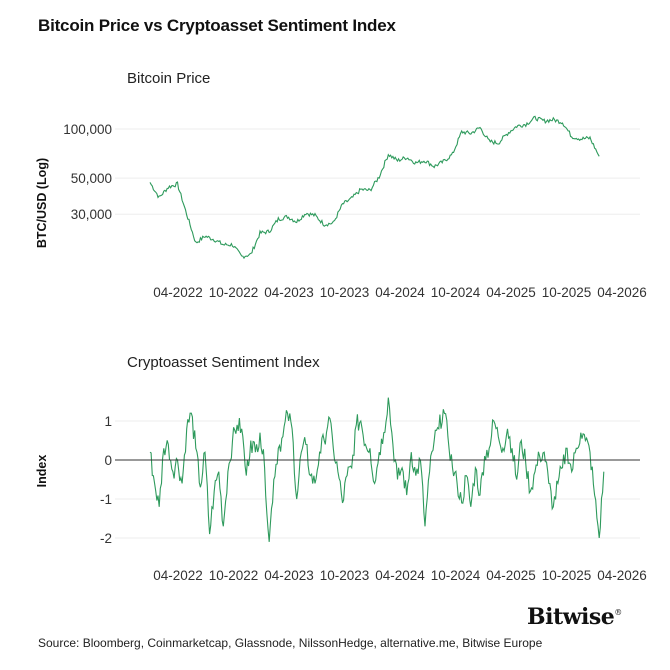 The height and width of the screenshot is (670, 670). I want to click on sentiment-index-line, so click(377, 469).